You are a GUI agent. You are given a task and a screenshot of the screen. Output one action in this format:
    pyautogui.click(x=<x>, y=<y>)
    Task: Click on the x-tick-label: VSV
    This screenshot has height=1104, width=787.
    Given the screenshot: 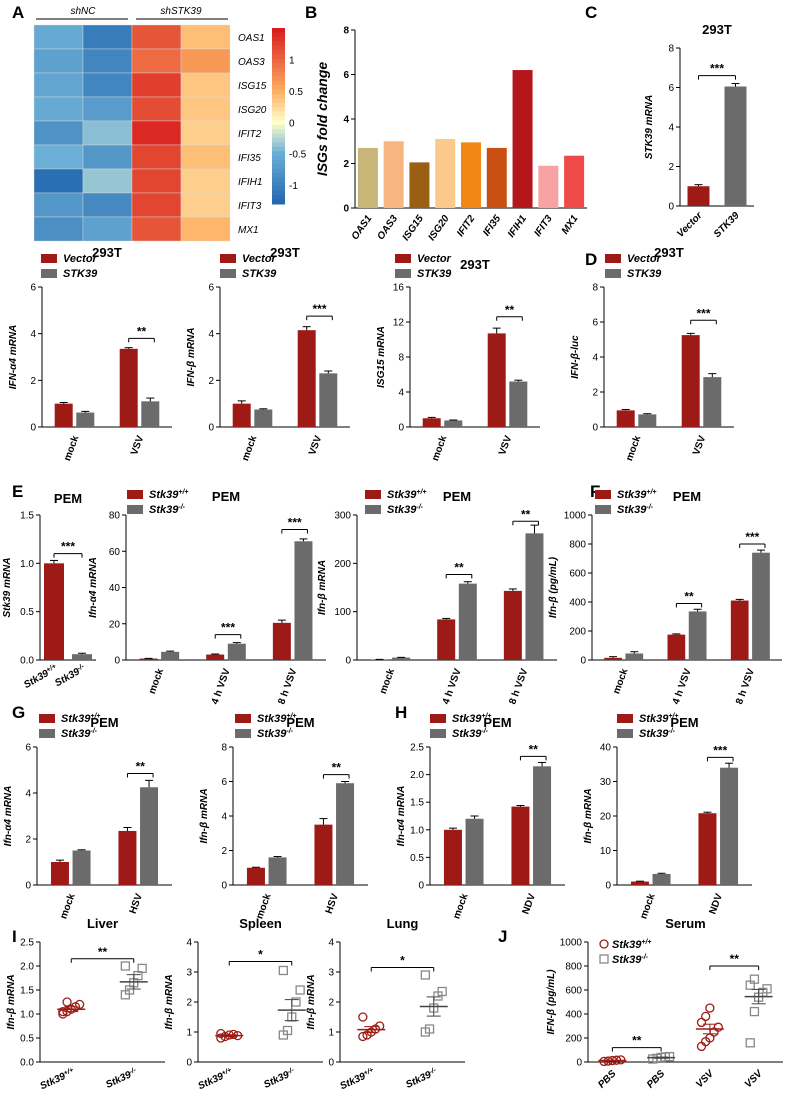 What is the action you would take?
    pyautogui.click(x=754, y=1078)
    